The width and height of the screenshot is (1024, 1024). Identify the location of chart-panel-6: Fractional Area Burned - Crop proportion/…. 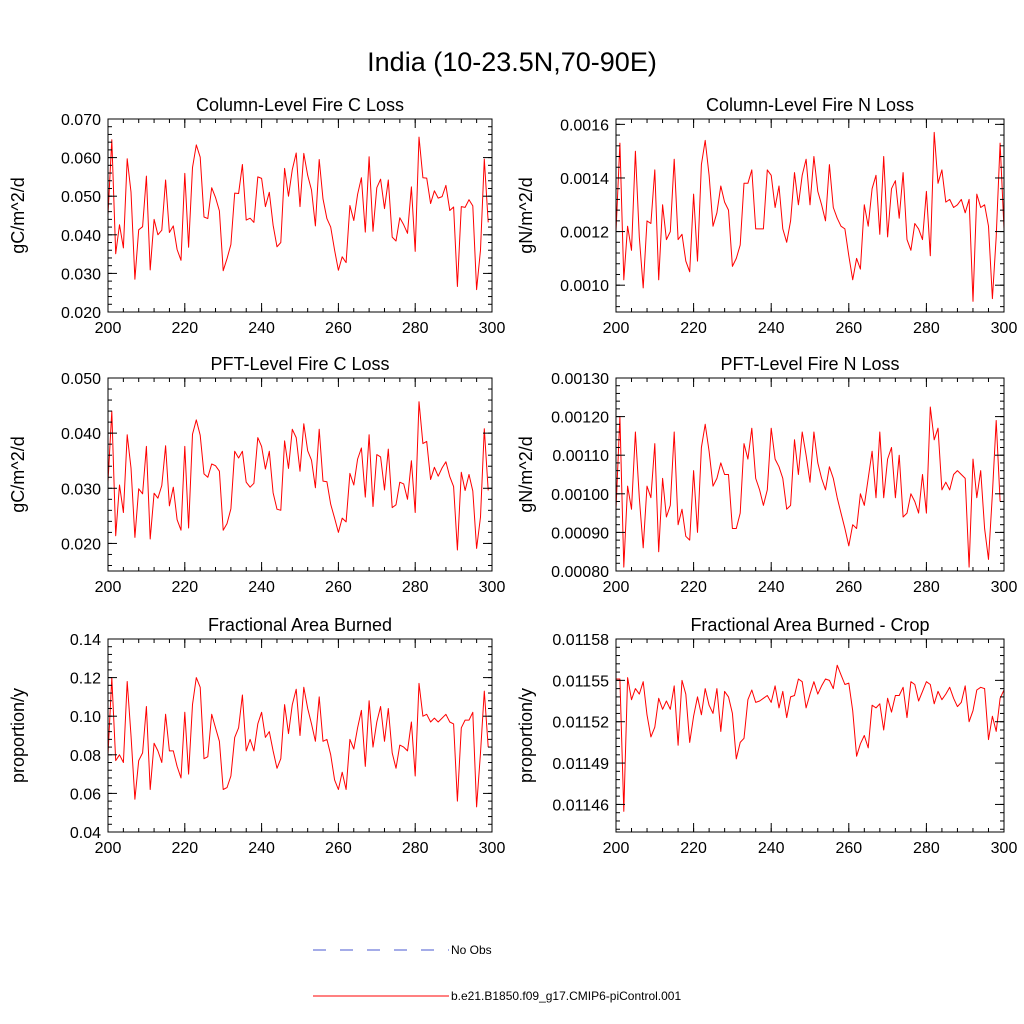
(766, 736).